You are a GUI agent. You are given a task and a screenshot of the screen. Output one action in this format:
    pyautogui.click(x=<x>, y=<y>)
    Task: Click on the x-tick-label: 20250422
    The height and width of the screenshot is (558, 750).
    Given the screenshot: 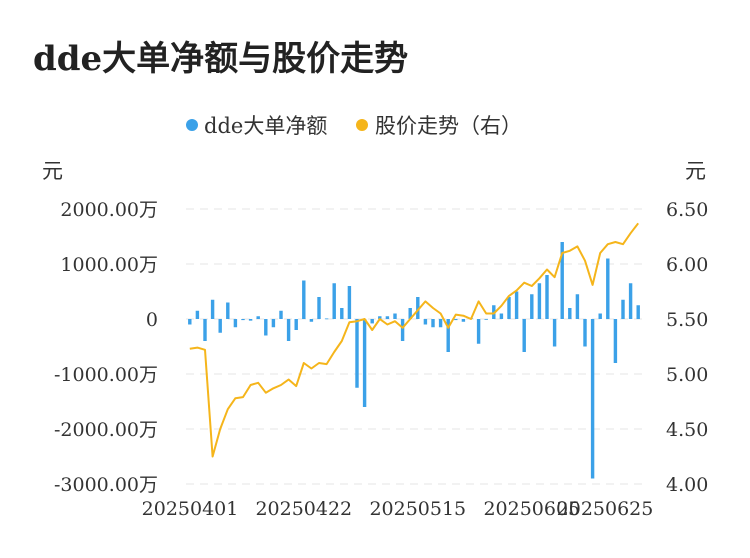 What is the action you would take?
    pyautogui.click(x=303, y=509)
    